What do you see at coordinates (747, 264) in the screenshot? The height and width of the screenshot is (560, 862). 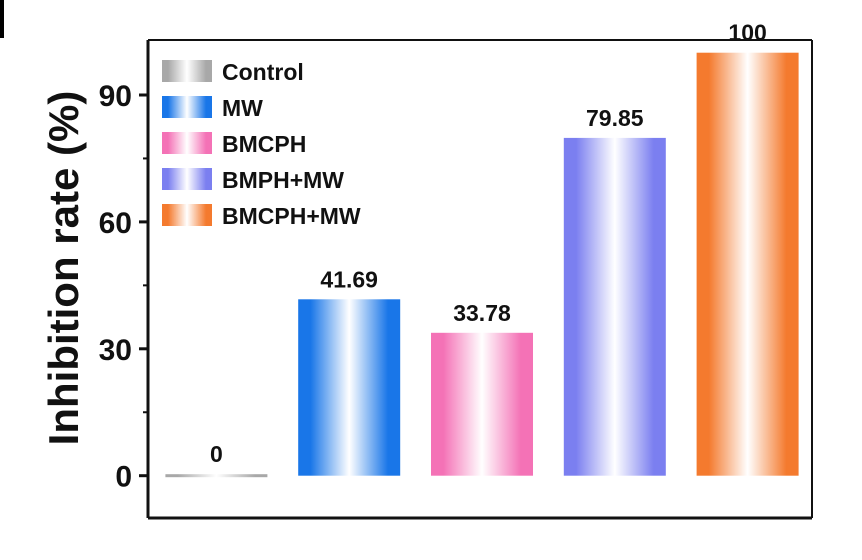 I see `bar-bmcph-plus-mw` at bounding box center [747, 264].